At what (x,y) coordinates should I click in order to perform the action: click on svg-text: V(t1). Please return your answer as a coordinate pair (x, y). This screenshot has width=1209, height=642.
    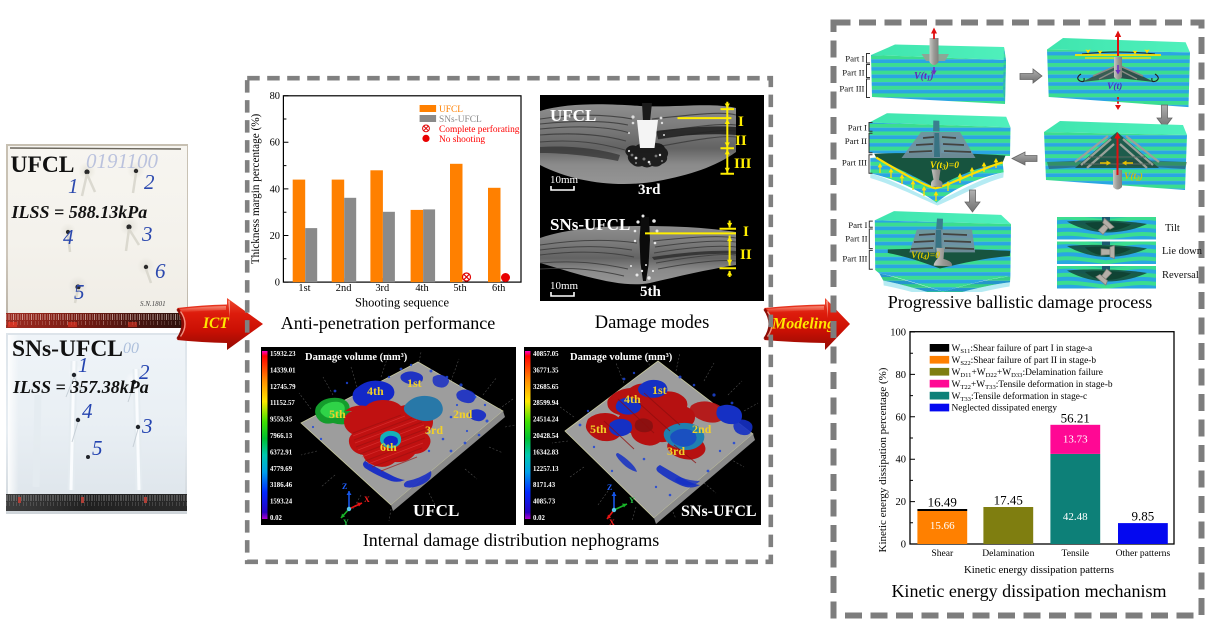
    Looking at the image, I should click on (924, 77).